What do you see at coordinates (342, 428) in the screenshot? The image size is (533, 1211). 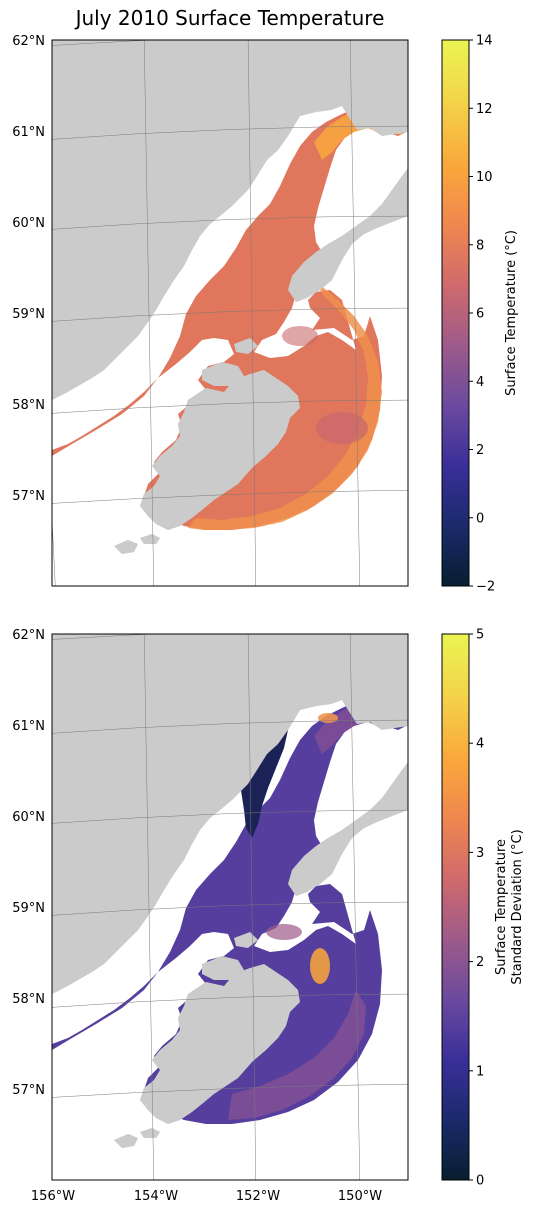 I see `temperature-cool-patch` at bounding box center [342, 428].